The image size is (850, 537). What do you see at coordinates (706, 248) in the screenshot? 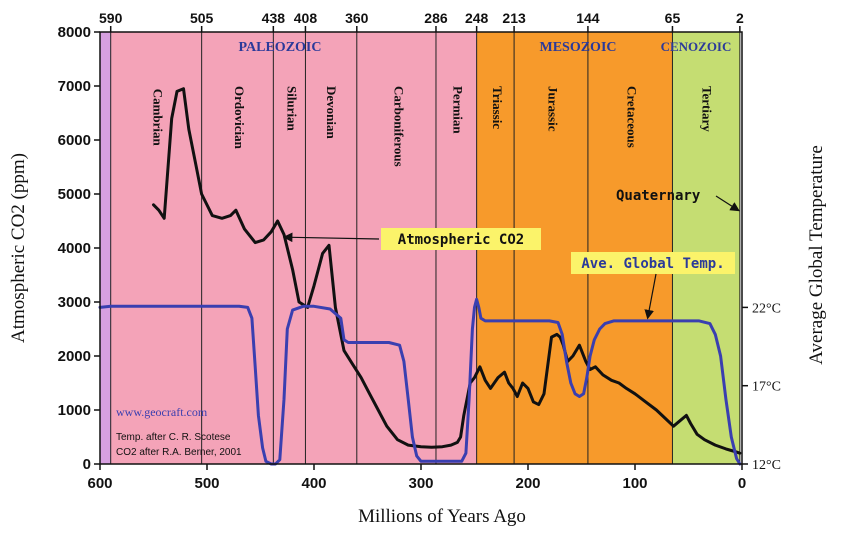
I see `era-band-cenozoic` at bounding box center [706, 248].